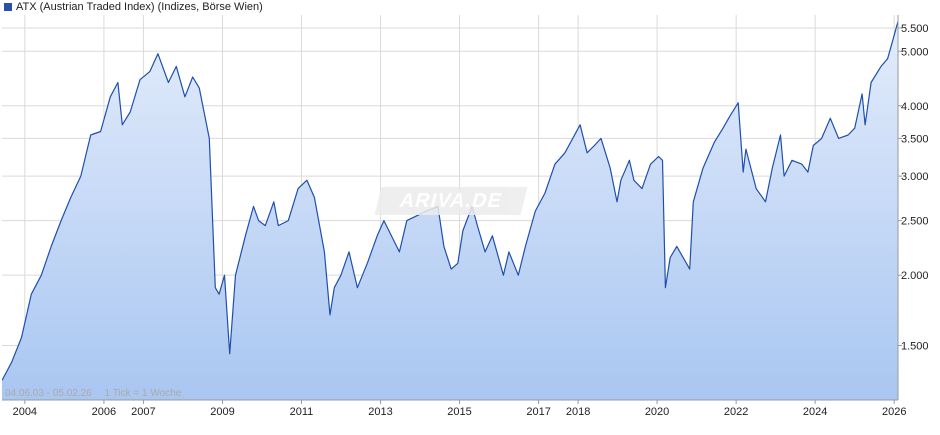  I want to click on y-tick-label: 3.500, so click(915, 139).